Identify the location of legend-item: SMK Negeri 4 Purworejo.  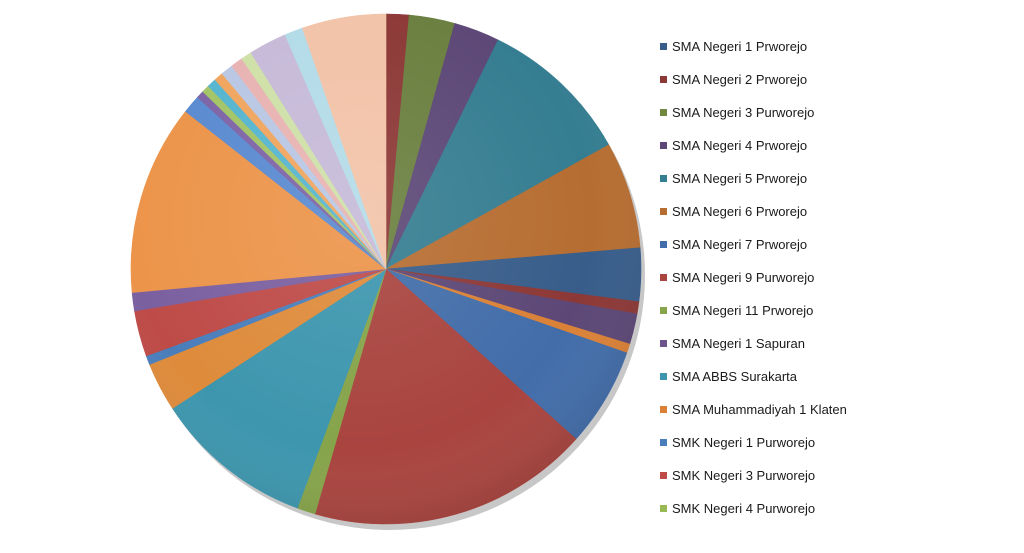
(840, 508).